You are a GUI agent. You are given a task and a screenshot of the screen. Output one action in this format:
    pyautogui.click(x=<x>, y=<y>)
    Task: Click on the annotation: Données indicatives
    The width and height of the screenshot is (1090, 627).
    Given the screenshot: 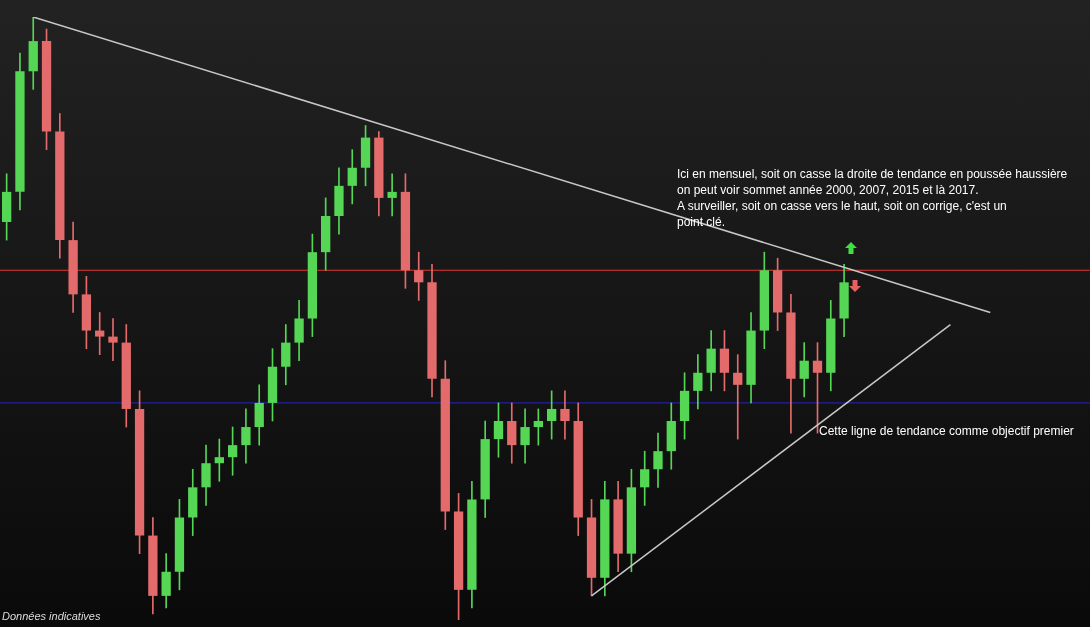 What is the action you would take?
    pyautogui.click(x=51, y=616)
    